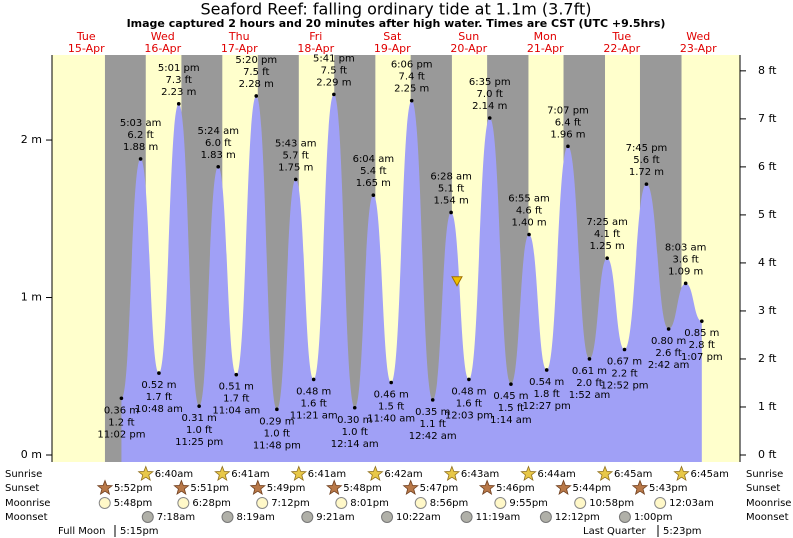 Image resolution: width=793 pixels, height=538 pixels. What do you see at coordinates (355, 444) in the screenshot?
I see `tide-time: 12:14 am` at bounding box center [355, 444].